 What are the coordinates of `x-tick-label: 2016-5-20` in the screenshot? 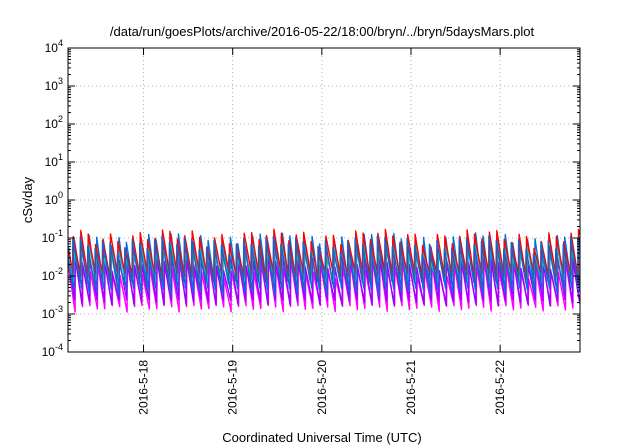 It's located at (322, 387).